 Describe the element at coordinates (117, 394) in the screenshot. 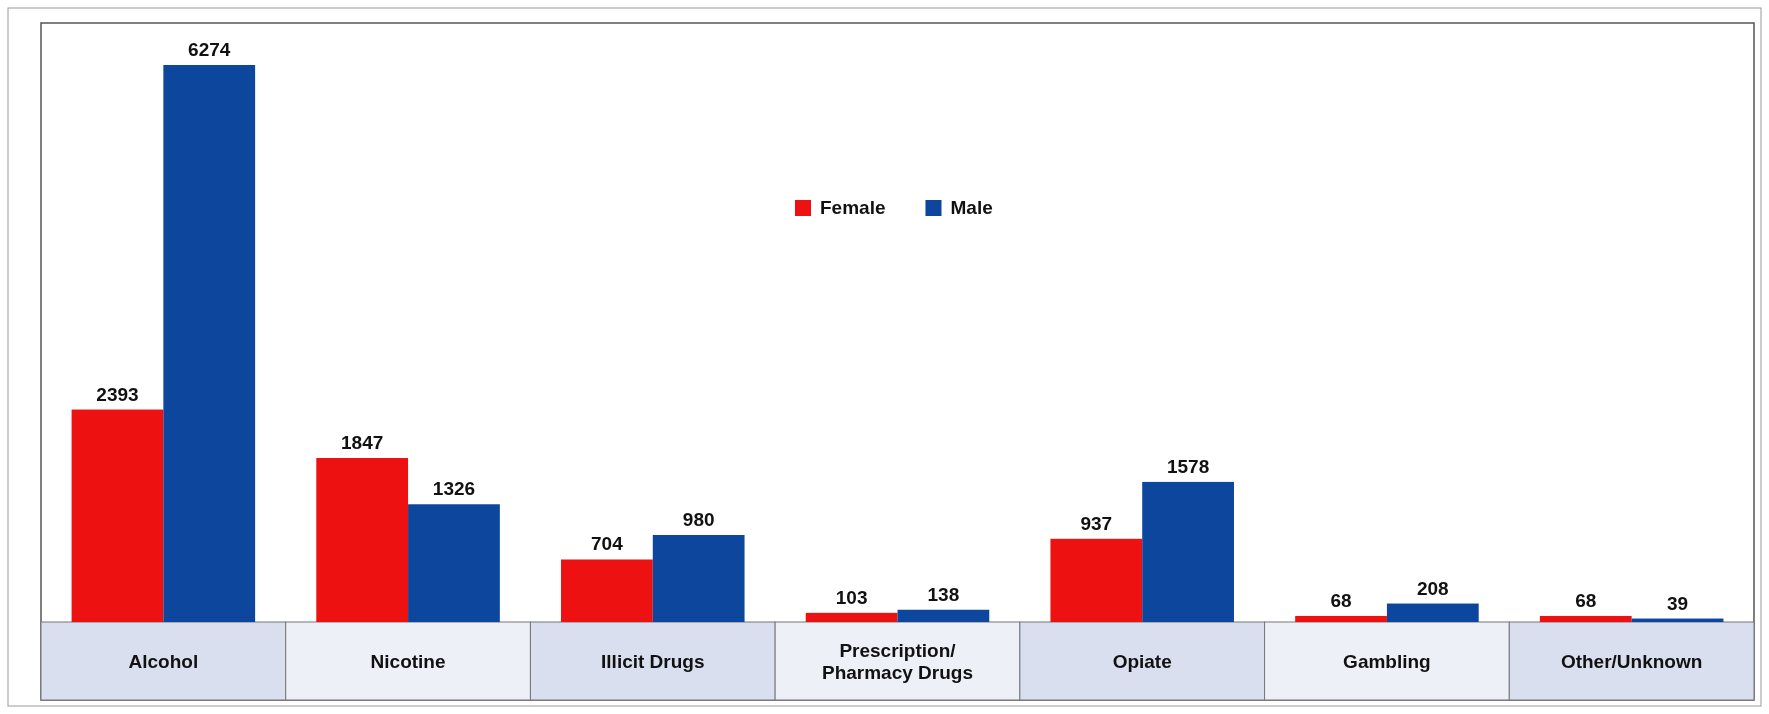

I see `data-label: 2393` at that location.